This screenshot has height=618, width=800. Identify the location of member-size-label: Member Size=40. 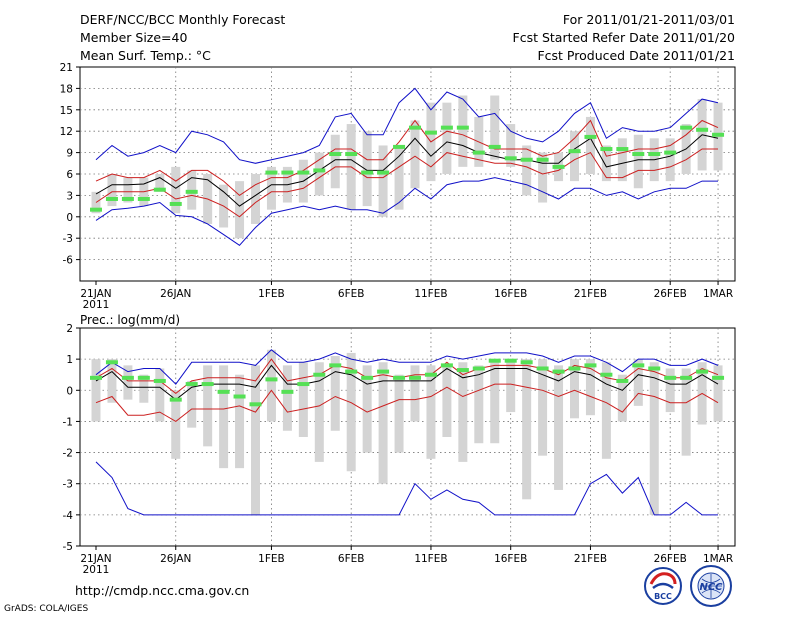
(134, 37).